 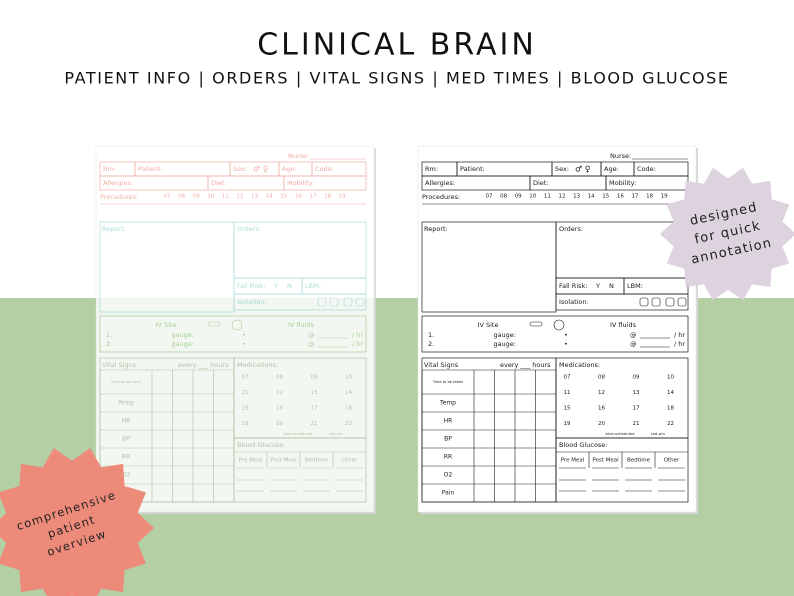 What do you see at coordinates (525, 365) in the screenshot?
I see `vitals-every: every ___ hours` at bounding box center [525, 365].